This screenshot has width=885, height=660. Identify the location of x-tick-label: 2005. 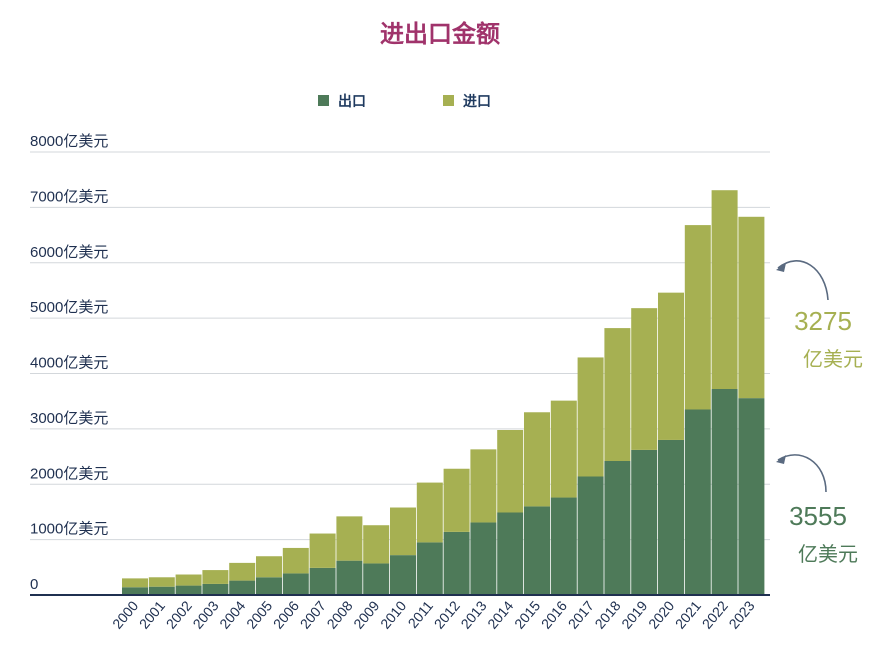
(259, 614).